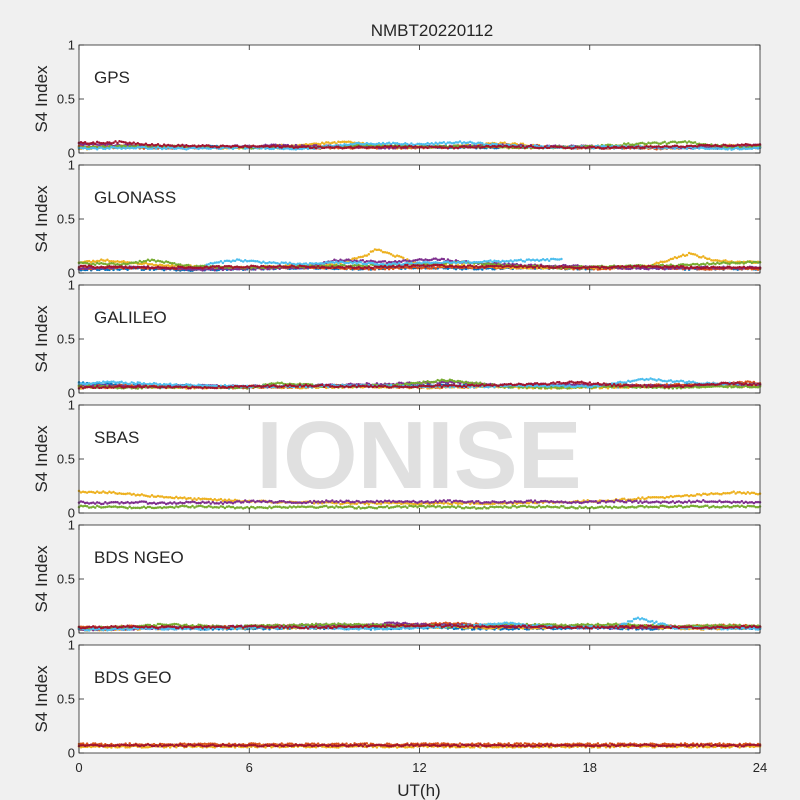 This screenshot has width=800, height=800. I want to click on panel-label: GPS, so click(112, 77).